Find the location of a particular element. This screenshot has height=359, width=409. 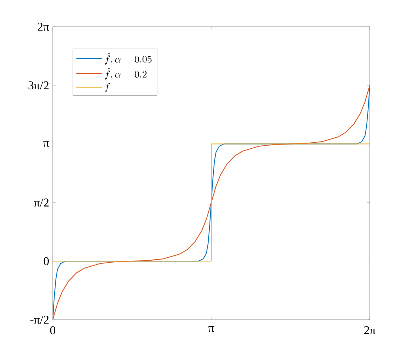

x-tick-label: π is located at coordinates (211, 329).